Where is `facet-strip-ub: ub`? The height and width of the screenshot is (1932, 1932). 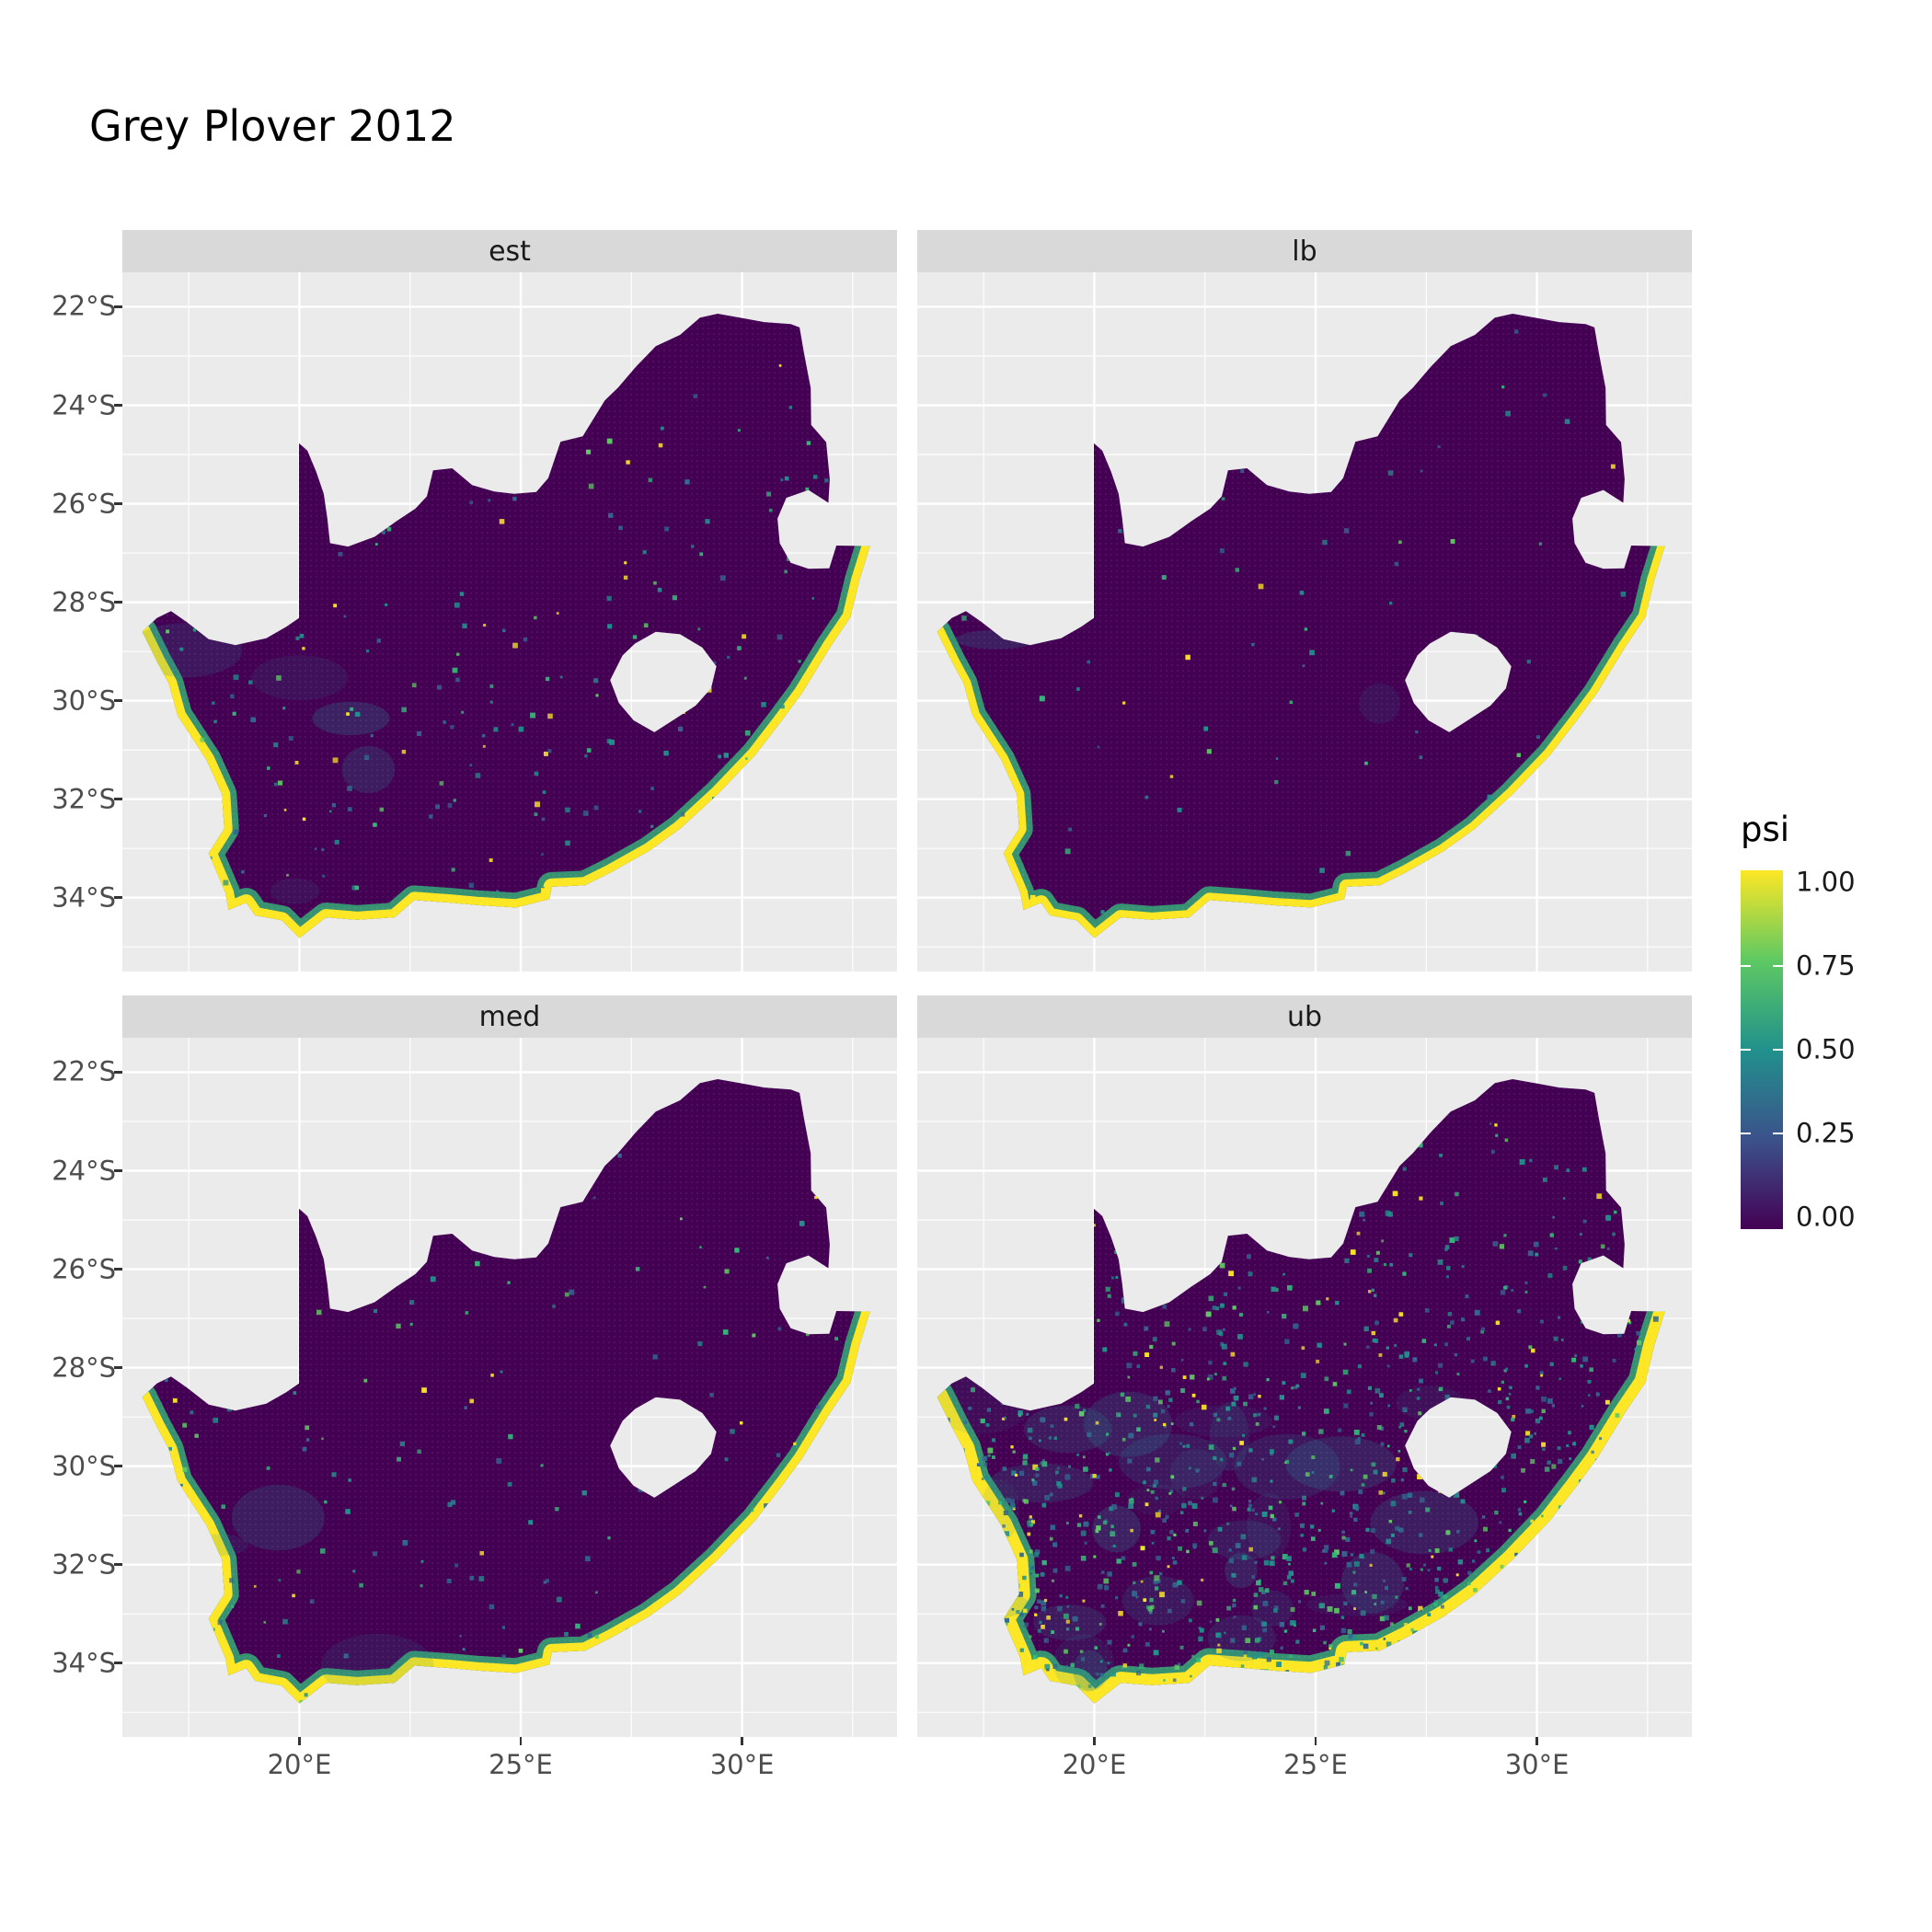
facet-strip-ub: ub is located at coordinates (1304, 1016).